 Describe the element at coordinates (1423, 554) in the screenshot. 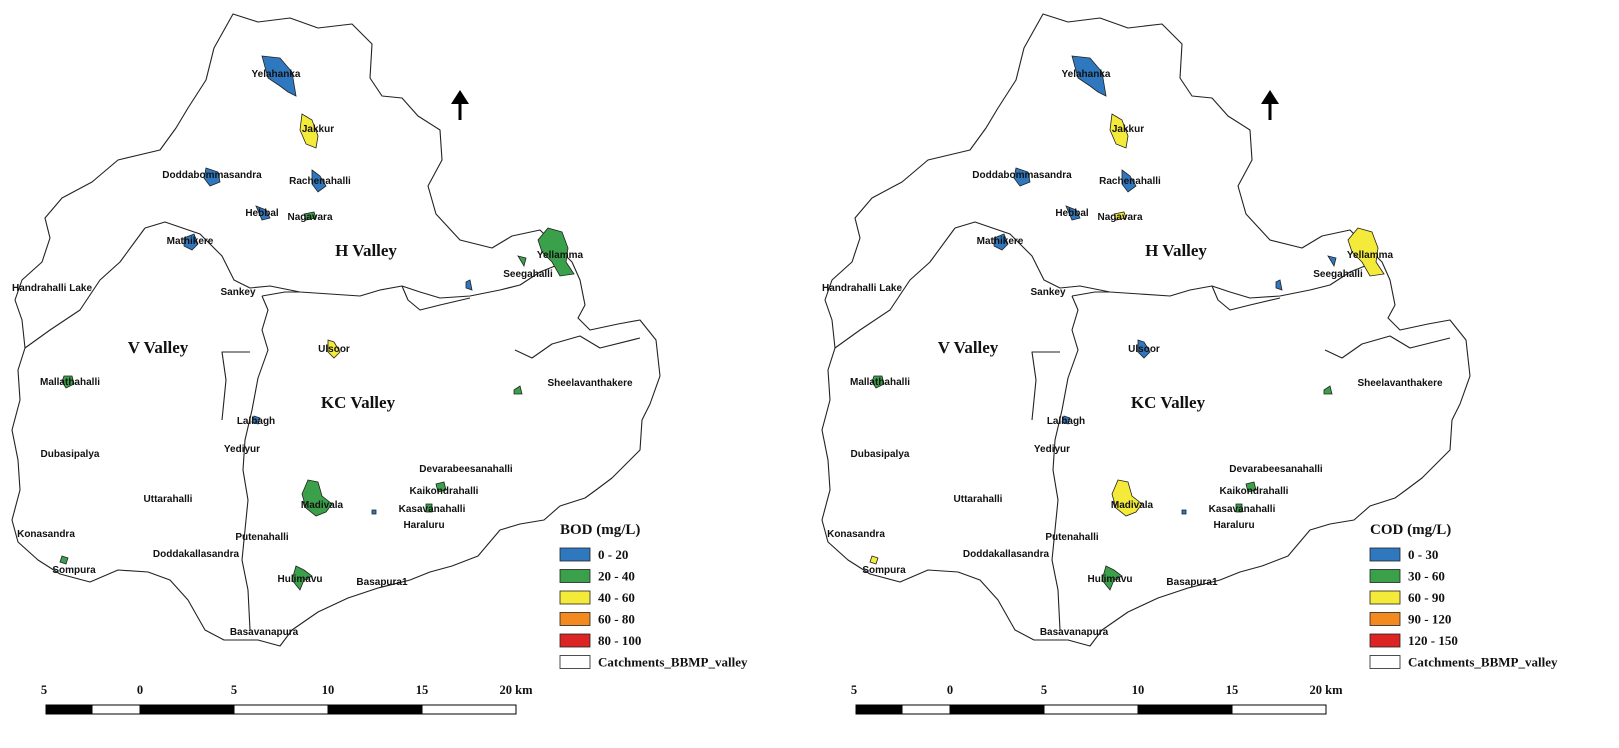

I see `legend-label: 0 - 30` at that location.